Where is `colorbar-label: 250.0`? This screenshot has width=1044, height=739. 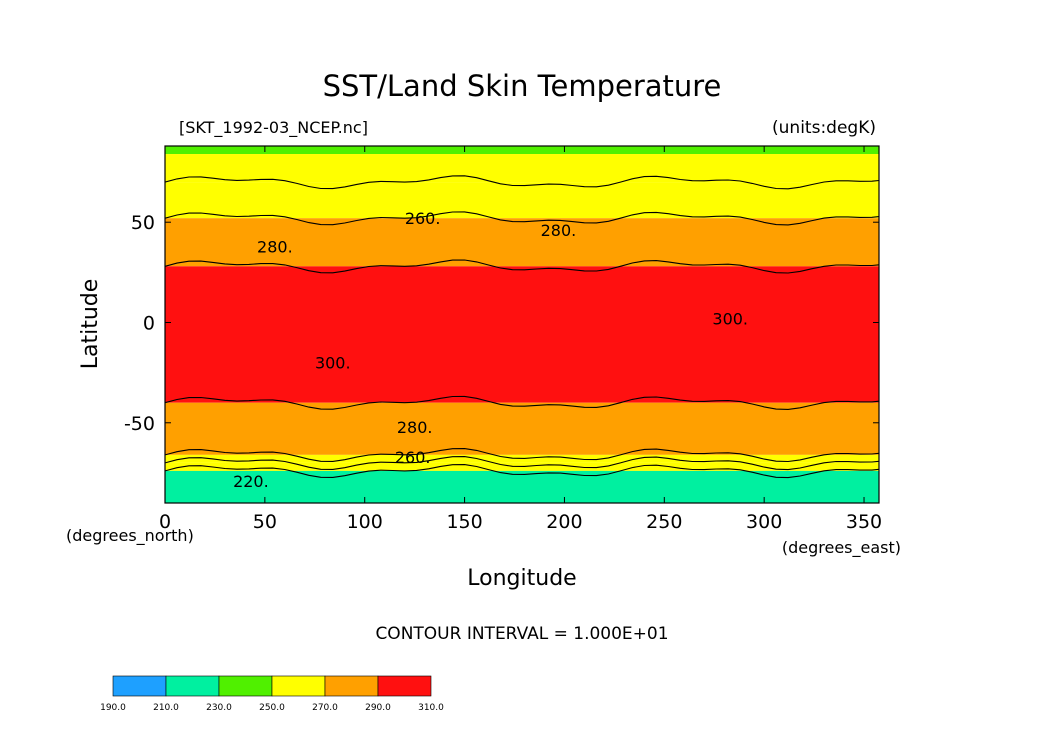
colorbar-label: 250.0 is located at coordinates (272, 708).